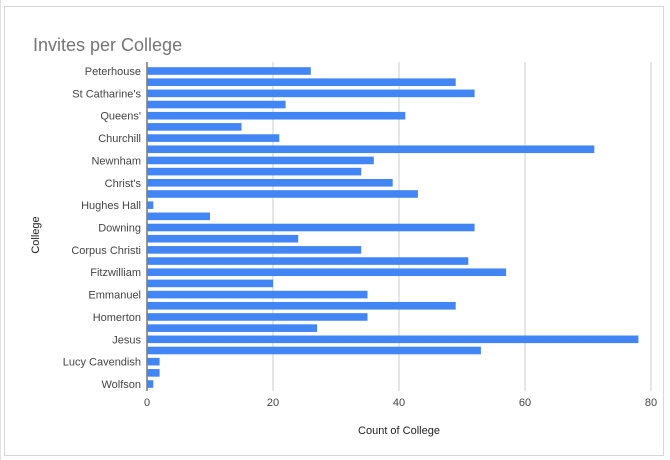 Image resolution: width=670 pixels, height=460 pixels. Describe the element at coordinates (123, 184) in the screenshot. I see `y-tick-label: Christ's` at that location.